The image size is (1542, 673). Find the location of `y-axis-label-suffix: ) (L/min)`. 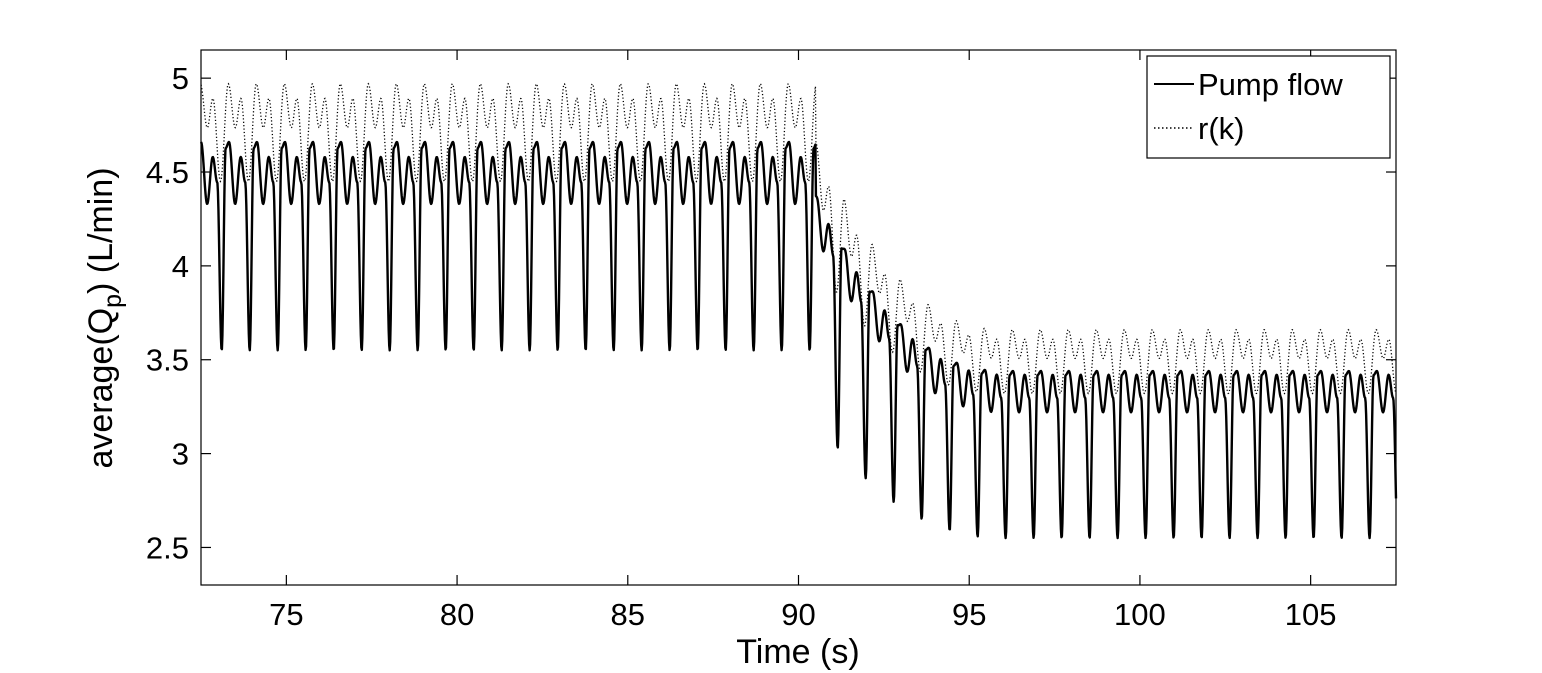

y-axis-label-suffix: ) (L/min) is located at coordinates (101, 230).